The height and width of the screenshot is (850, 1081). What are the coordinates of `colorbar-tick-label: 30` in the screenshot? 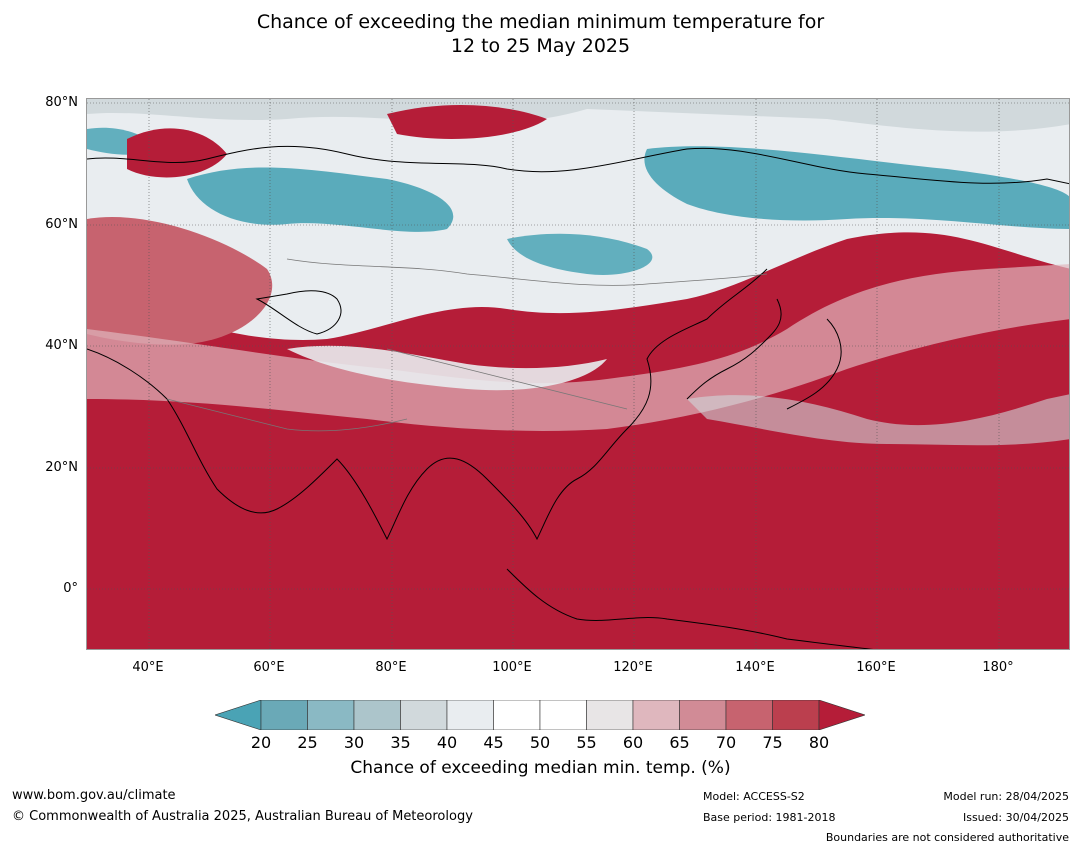 It's located at (354, 742).